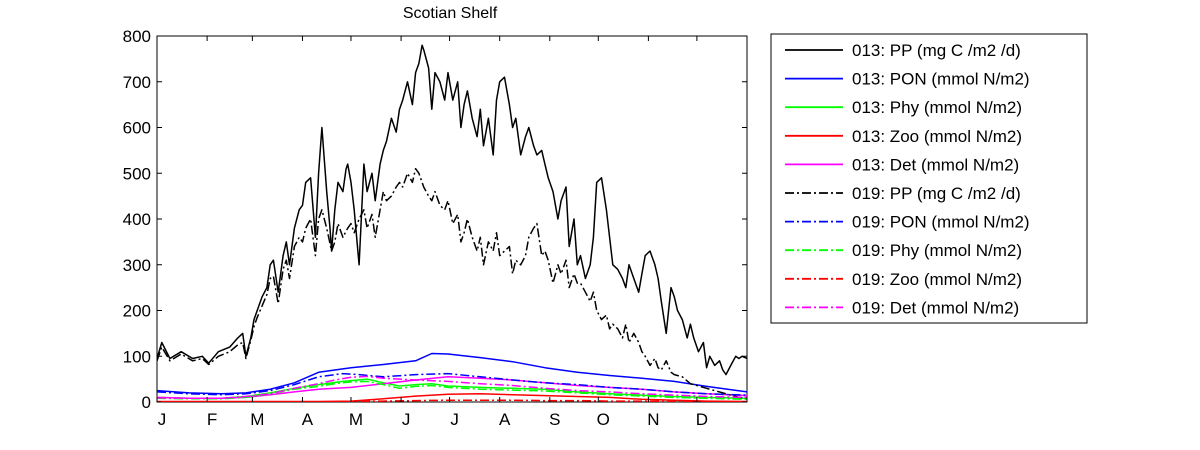 The height and width of the screenshot is (450, 1200). I want to click on y-tick-label: 700, so click(137, 82).